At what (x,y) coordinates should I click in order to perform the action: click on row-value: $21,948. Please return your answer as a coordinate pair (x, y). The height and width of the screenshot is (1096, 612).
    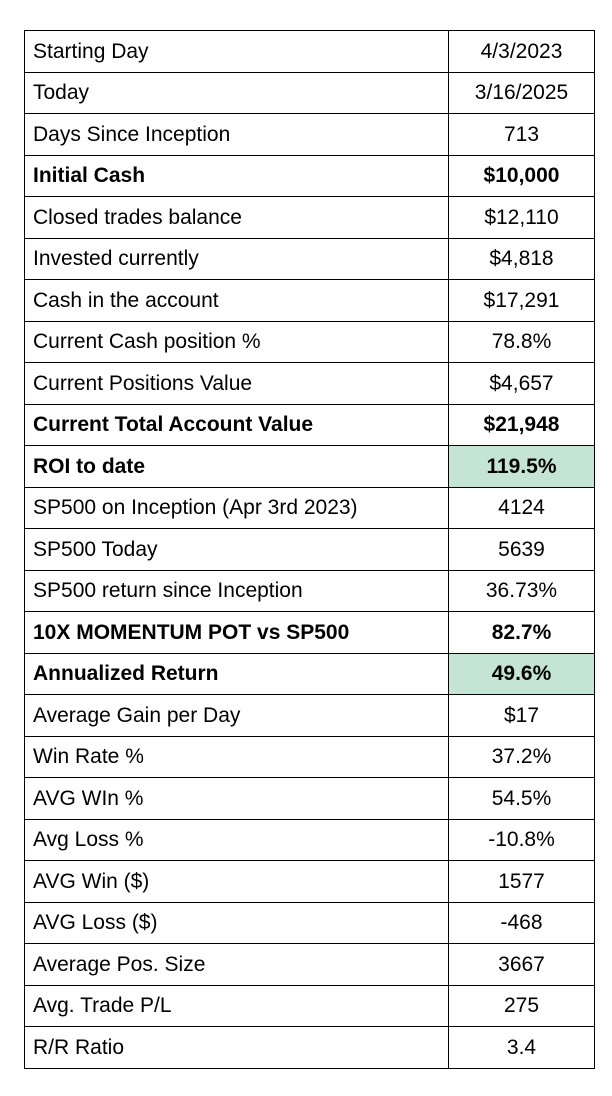
    Looking at the image, I should click on (521, 424).